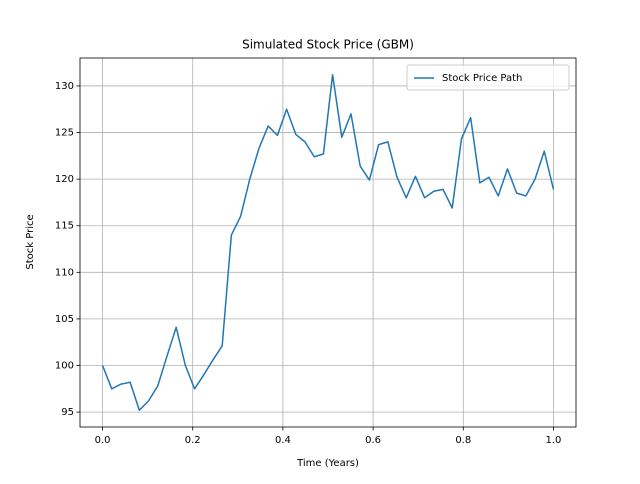 Image resolution: width=640 pixels, height=484 pixels. Describe the element at coordinates (193, 440) in the screenshot. I see `x-tick-label: 0.2` at that location.